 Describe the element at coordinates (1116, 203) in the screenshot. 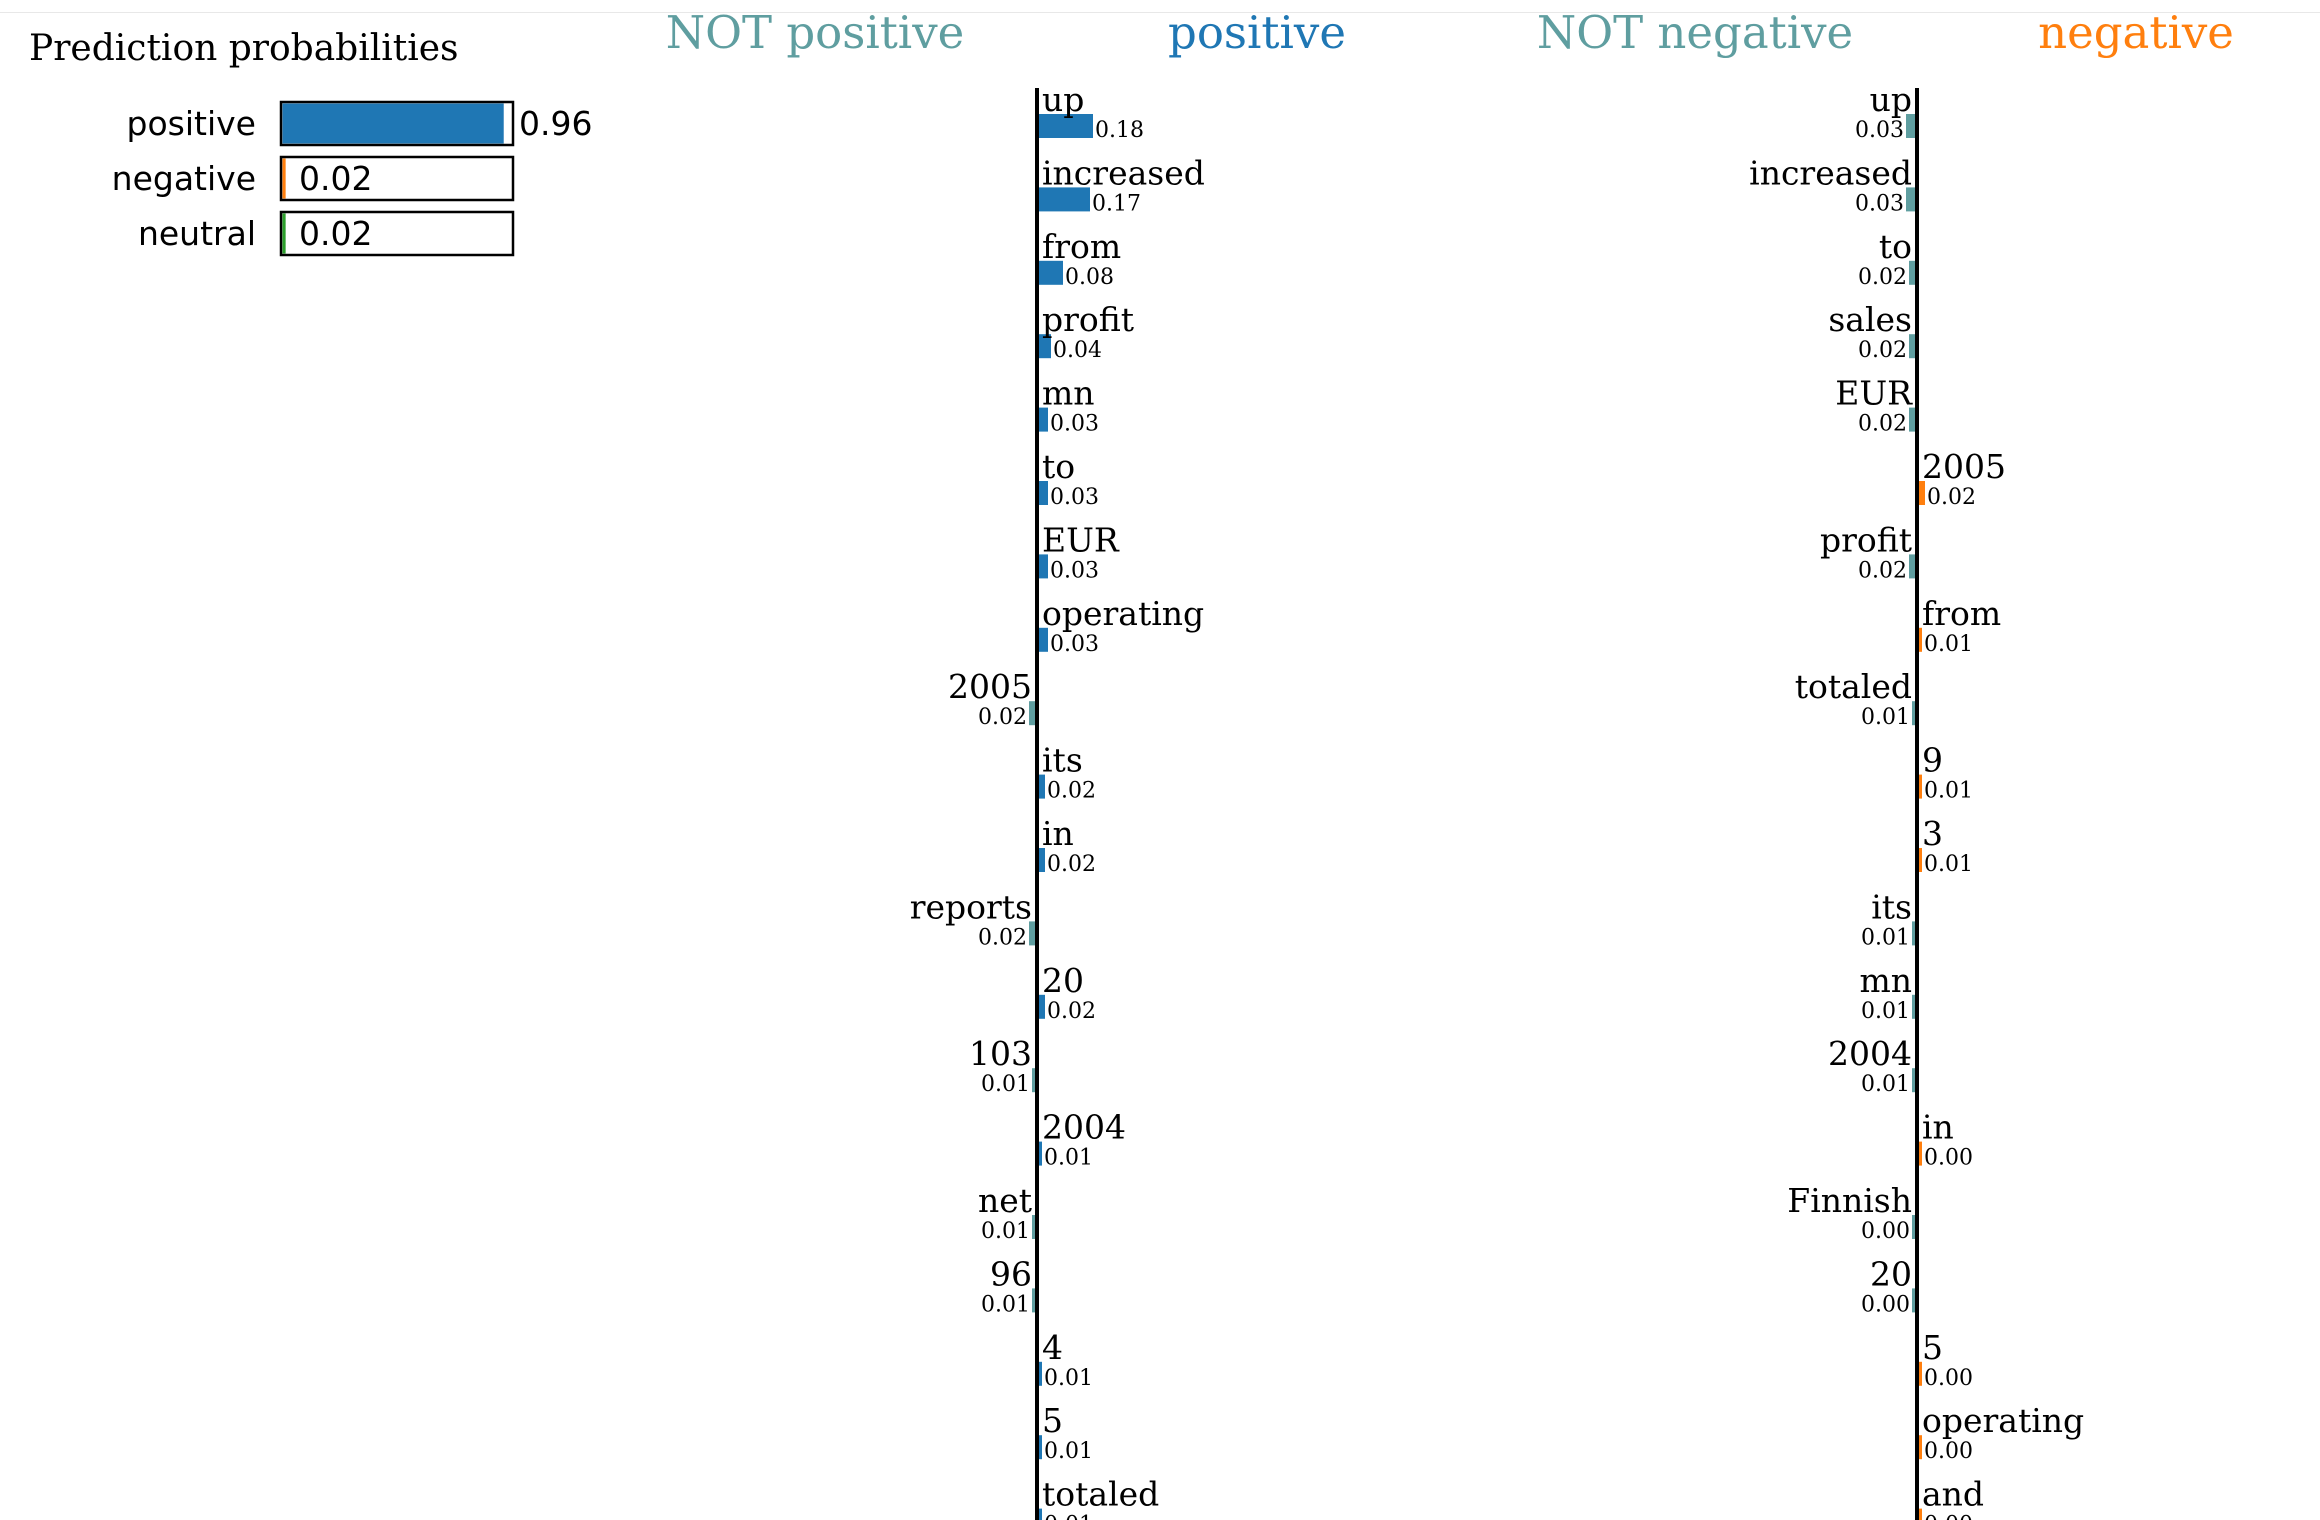

I see `feature-weight-increased: 0.17` at that location.